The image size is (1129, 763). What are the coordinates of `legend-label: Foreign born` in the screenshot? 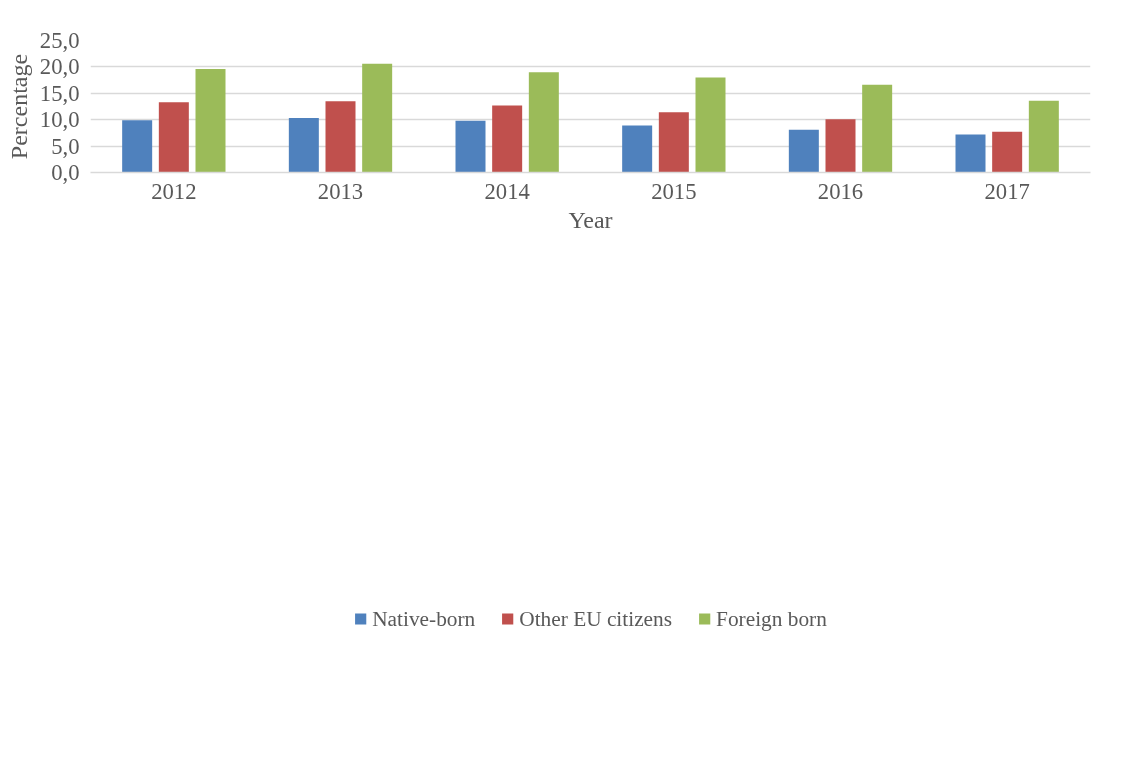 It's located at (771, 619).